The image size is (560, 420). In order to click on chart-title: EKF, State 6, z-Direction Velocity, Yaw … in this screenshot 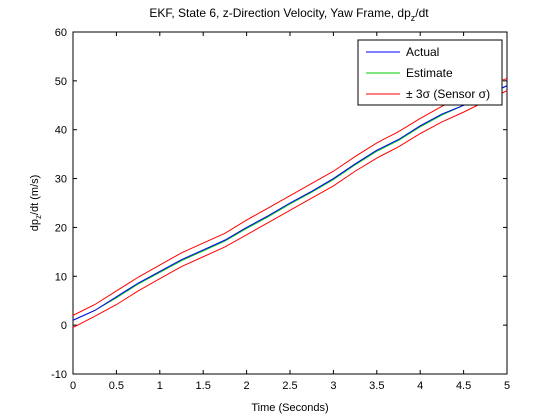, I will do `click(289, 14)`.